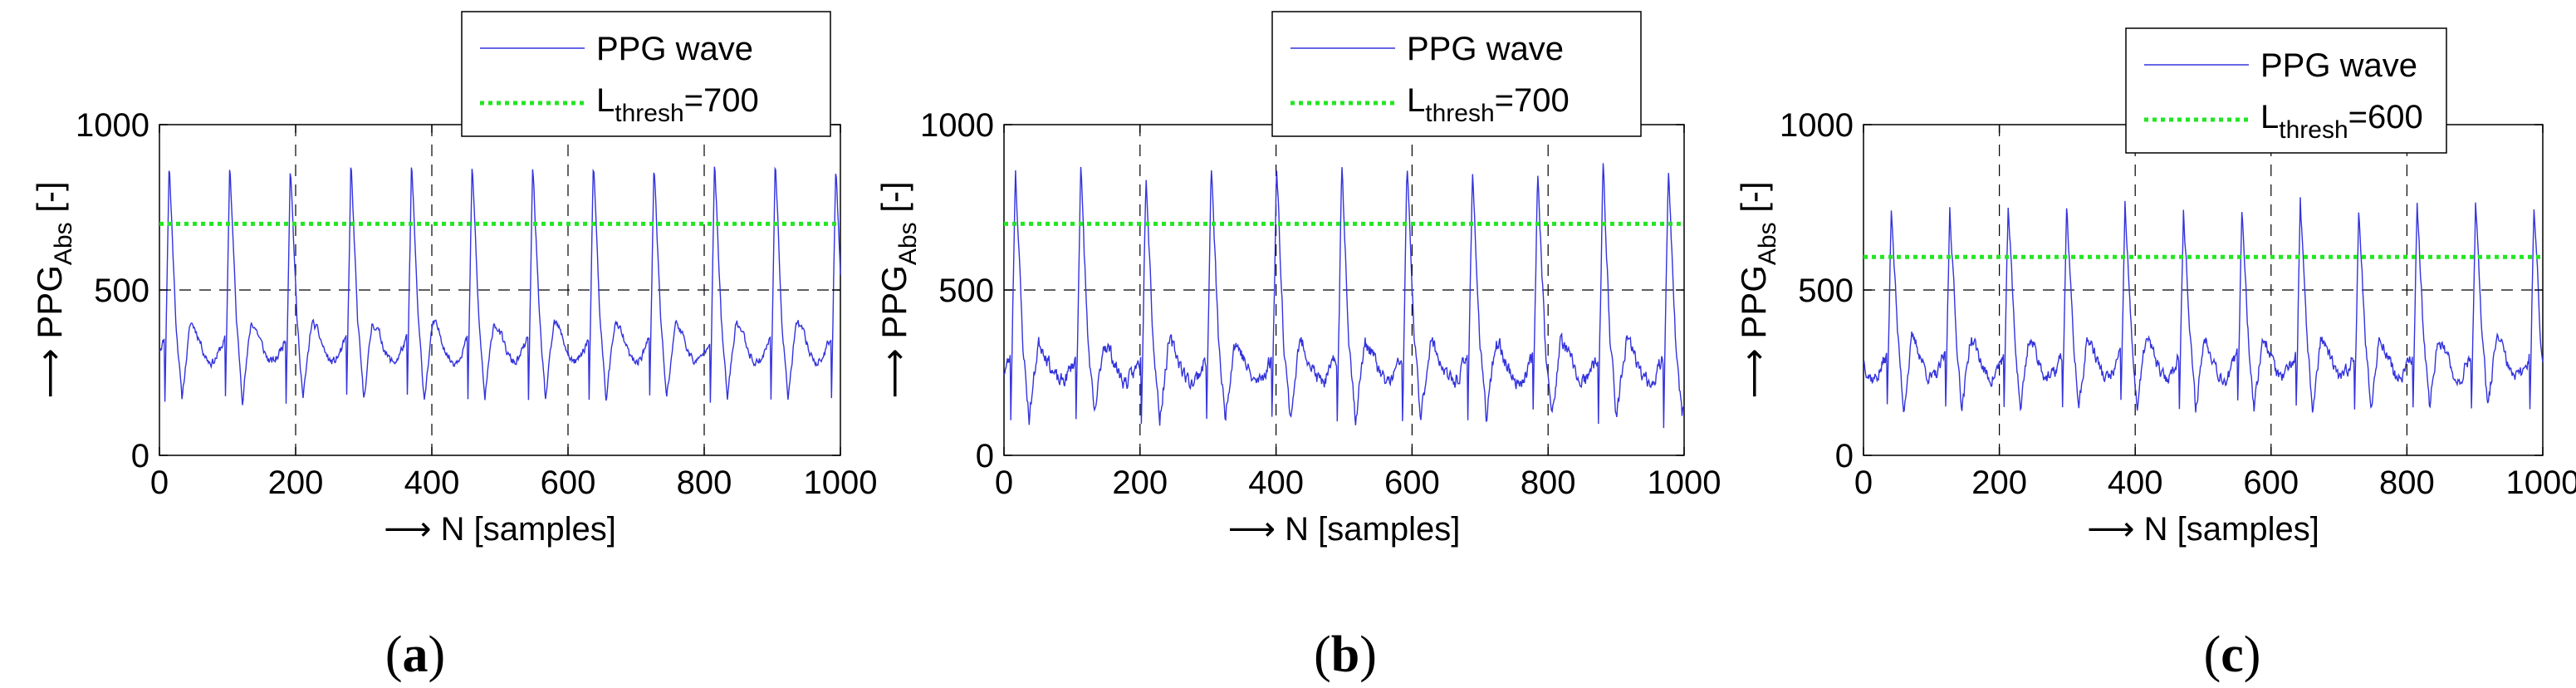 The image size is (2576, 688). I want to click on panel-label-b: (b), so click(1346, 655).